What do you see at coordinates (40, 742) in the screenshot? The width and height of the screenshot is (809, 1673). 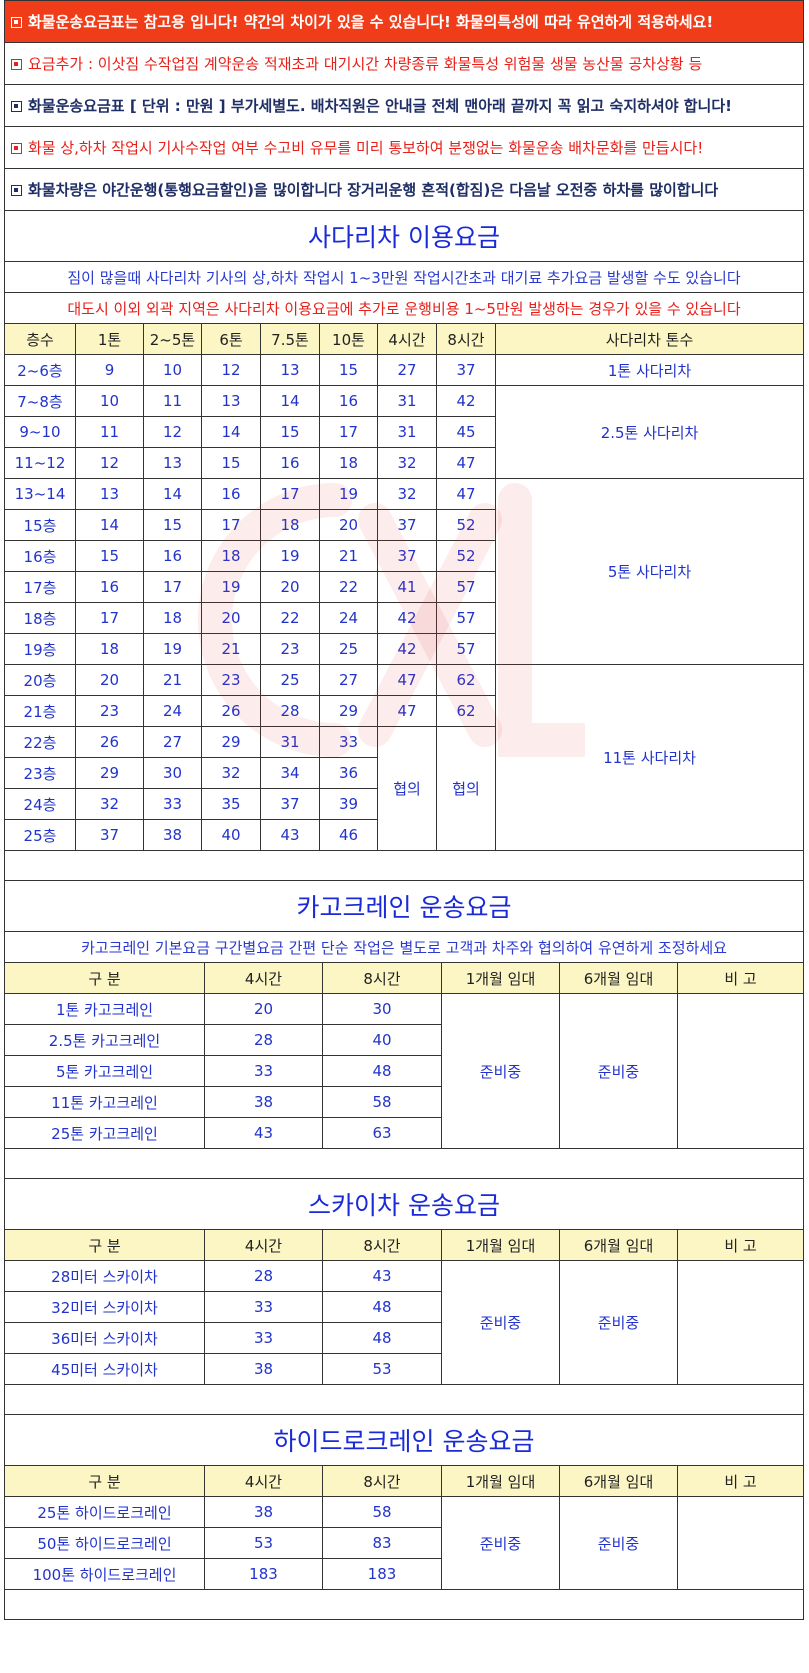 I see `floor-cell: 22층` at bounding box center [40, 742].